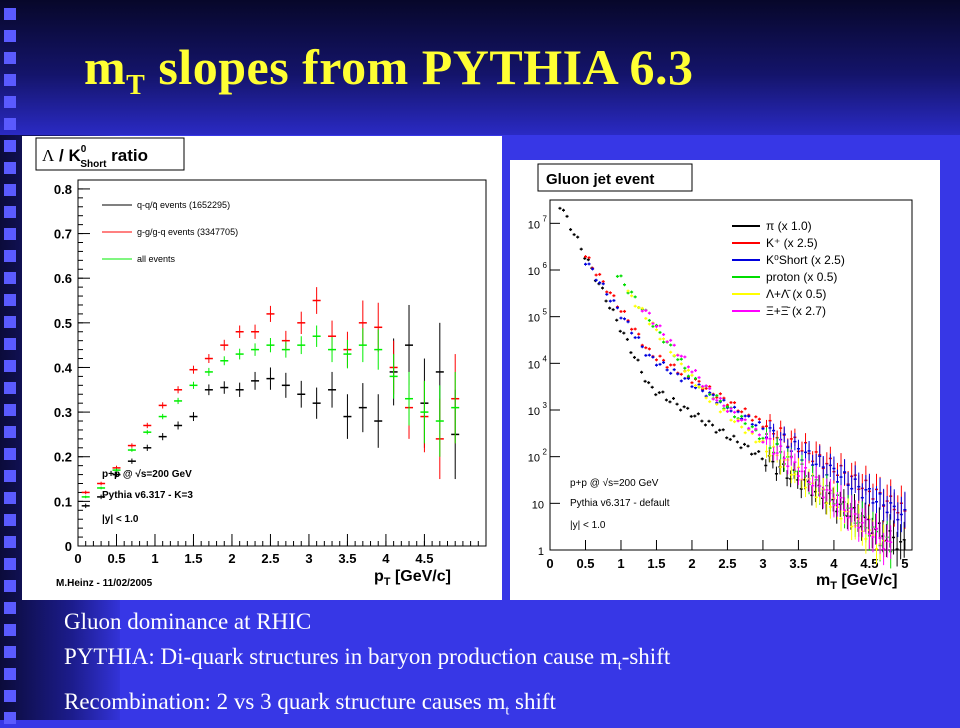 Image resolution: width=960 pixels, height=728 pixels. What do you see at coordinates (63, 189) in the screenshot?
I see `y-tick-label: 0.8` at bounding box center [63, 189].